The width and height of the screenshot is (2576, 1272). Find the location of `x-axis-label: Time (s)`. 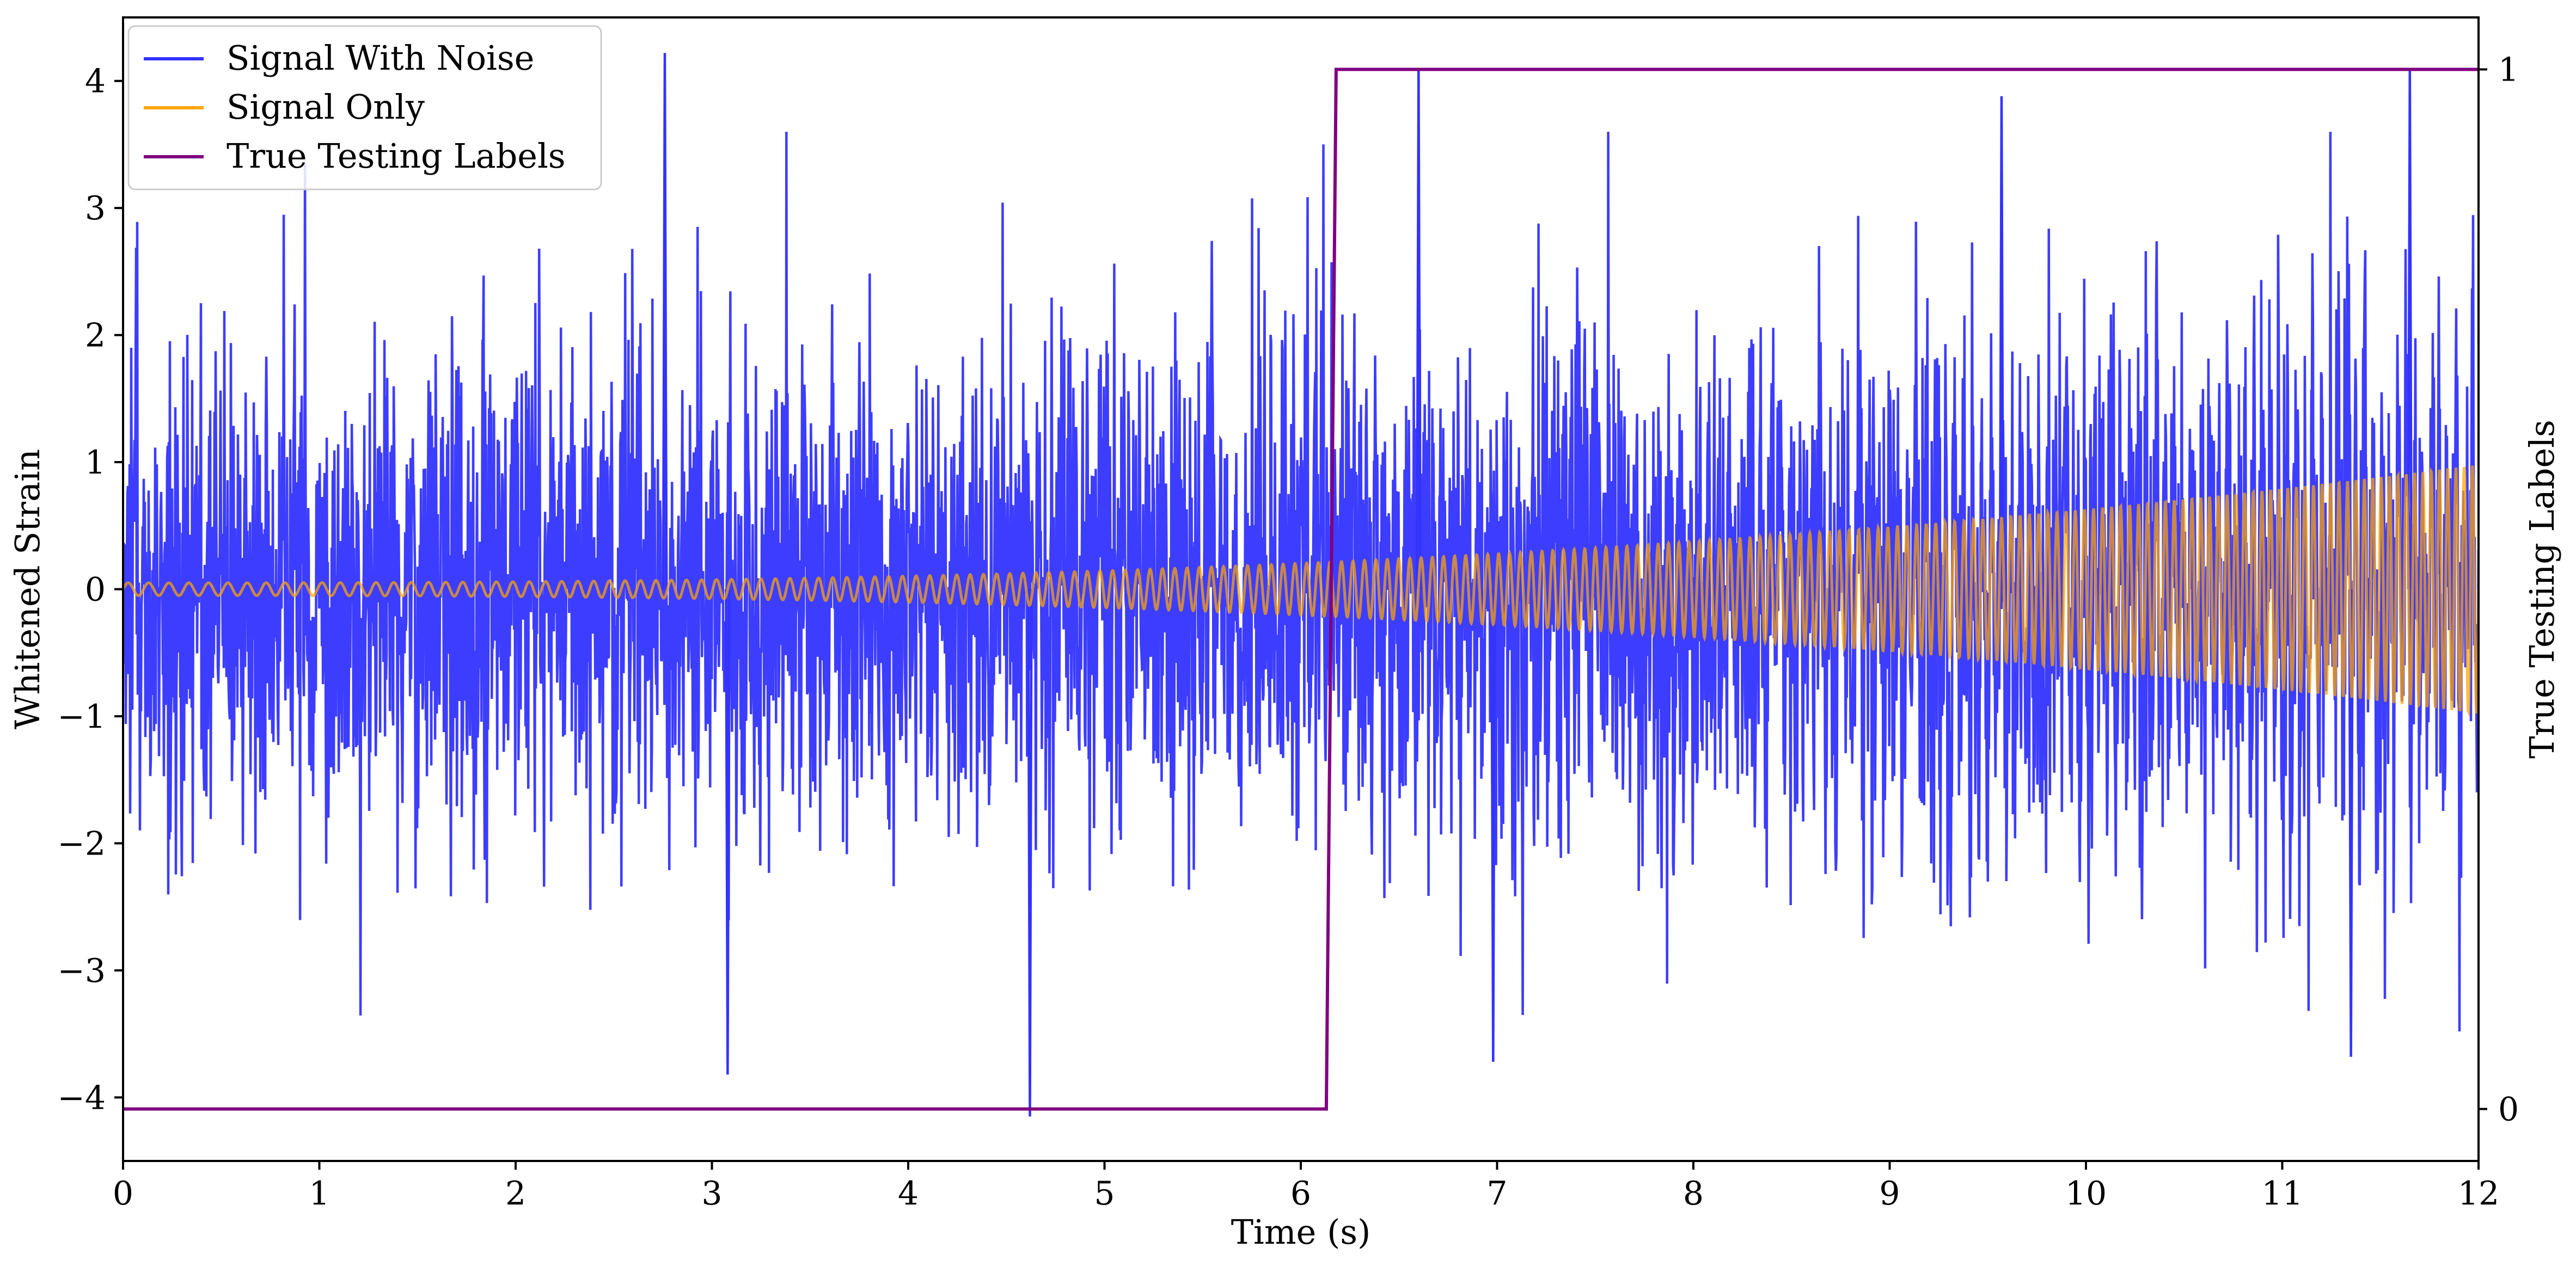

x-axis-label: Time (s) is located at coordinates (1301, 1232).